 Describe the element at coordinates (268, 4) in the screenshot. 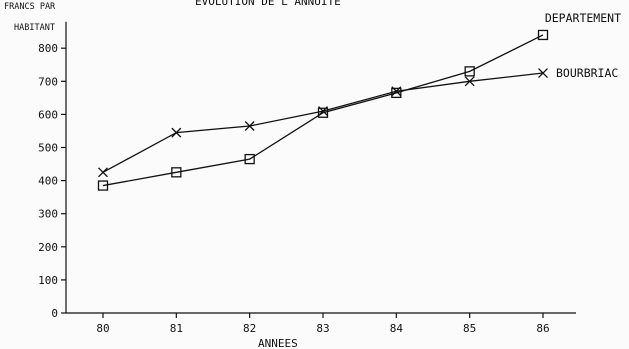

I see `chart-title: EVOLUTION DE L'ANNUITE` at that location.